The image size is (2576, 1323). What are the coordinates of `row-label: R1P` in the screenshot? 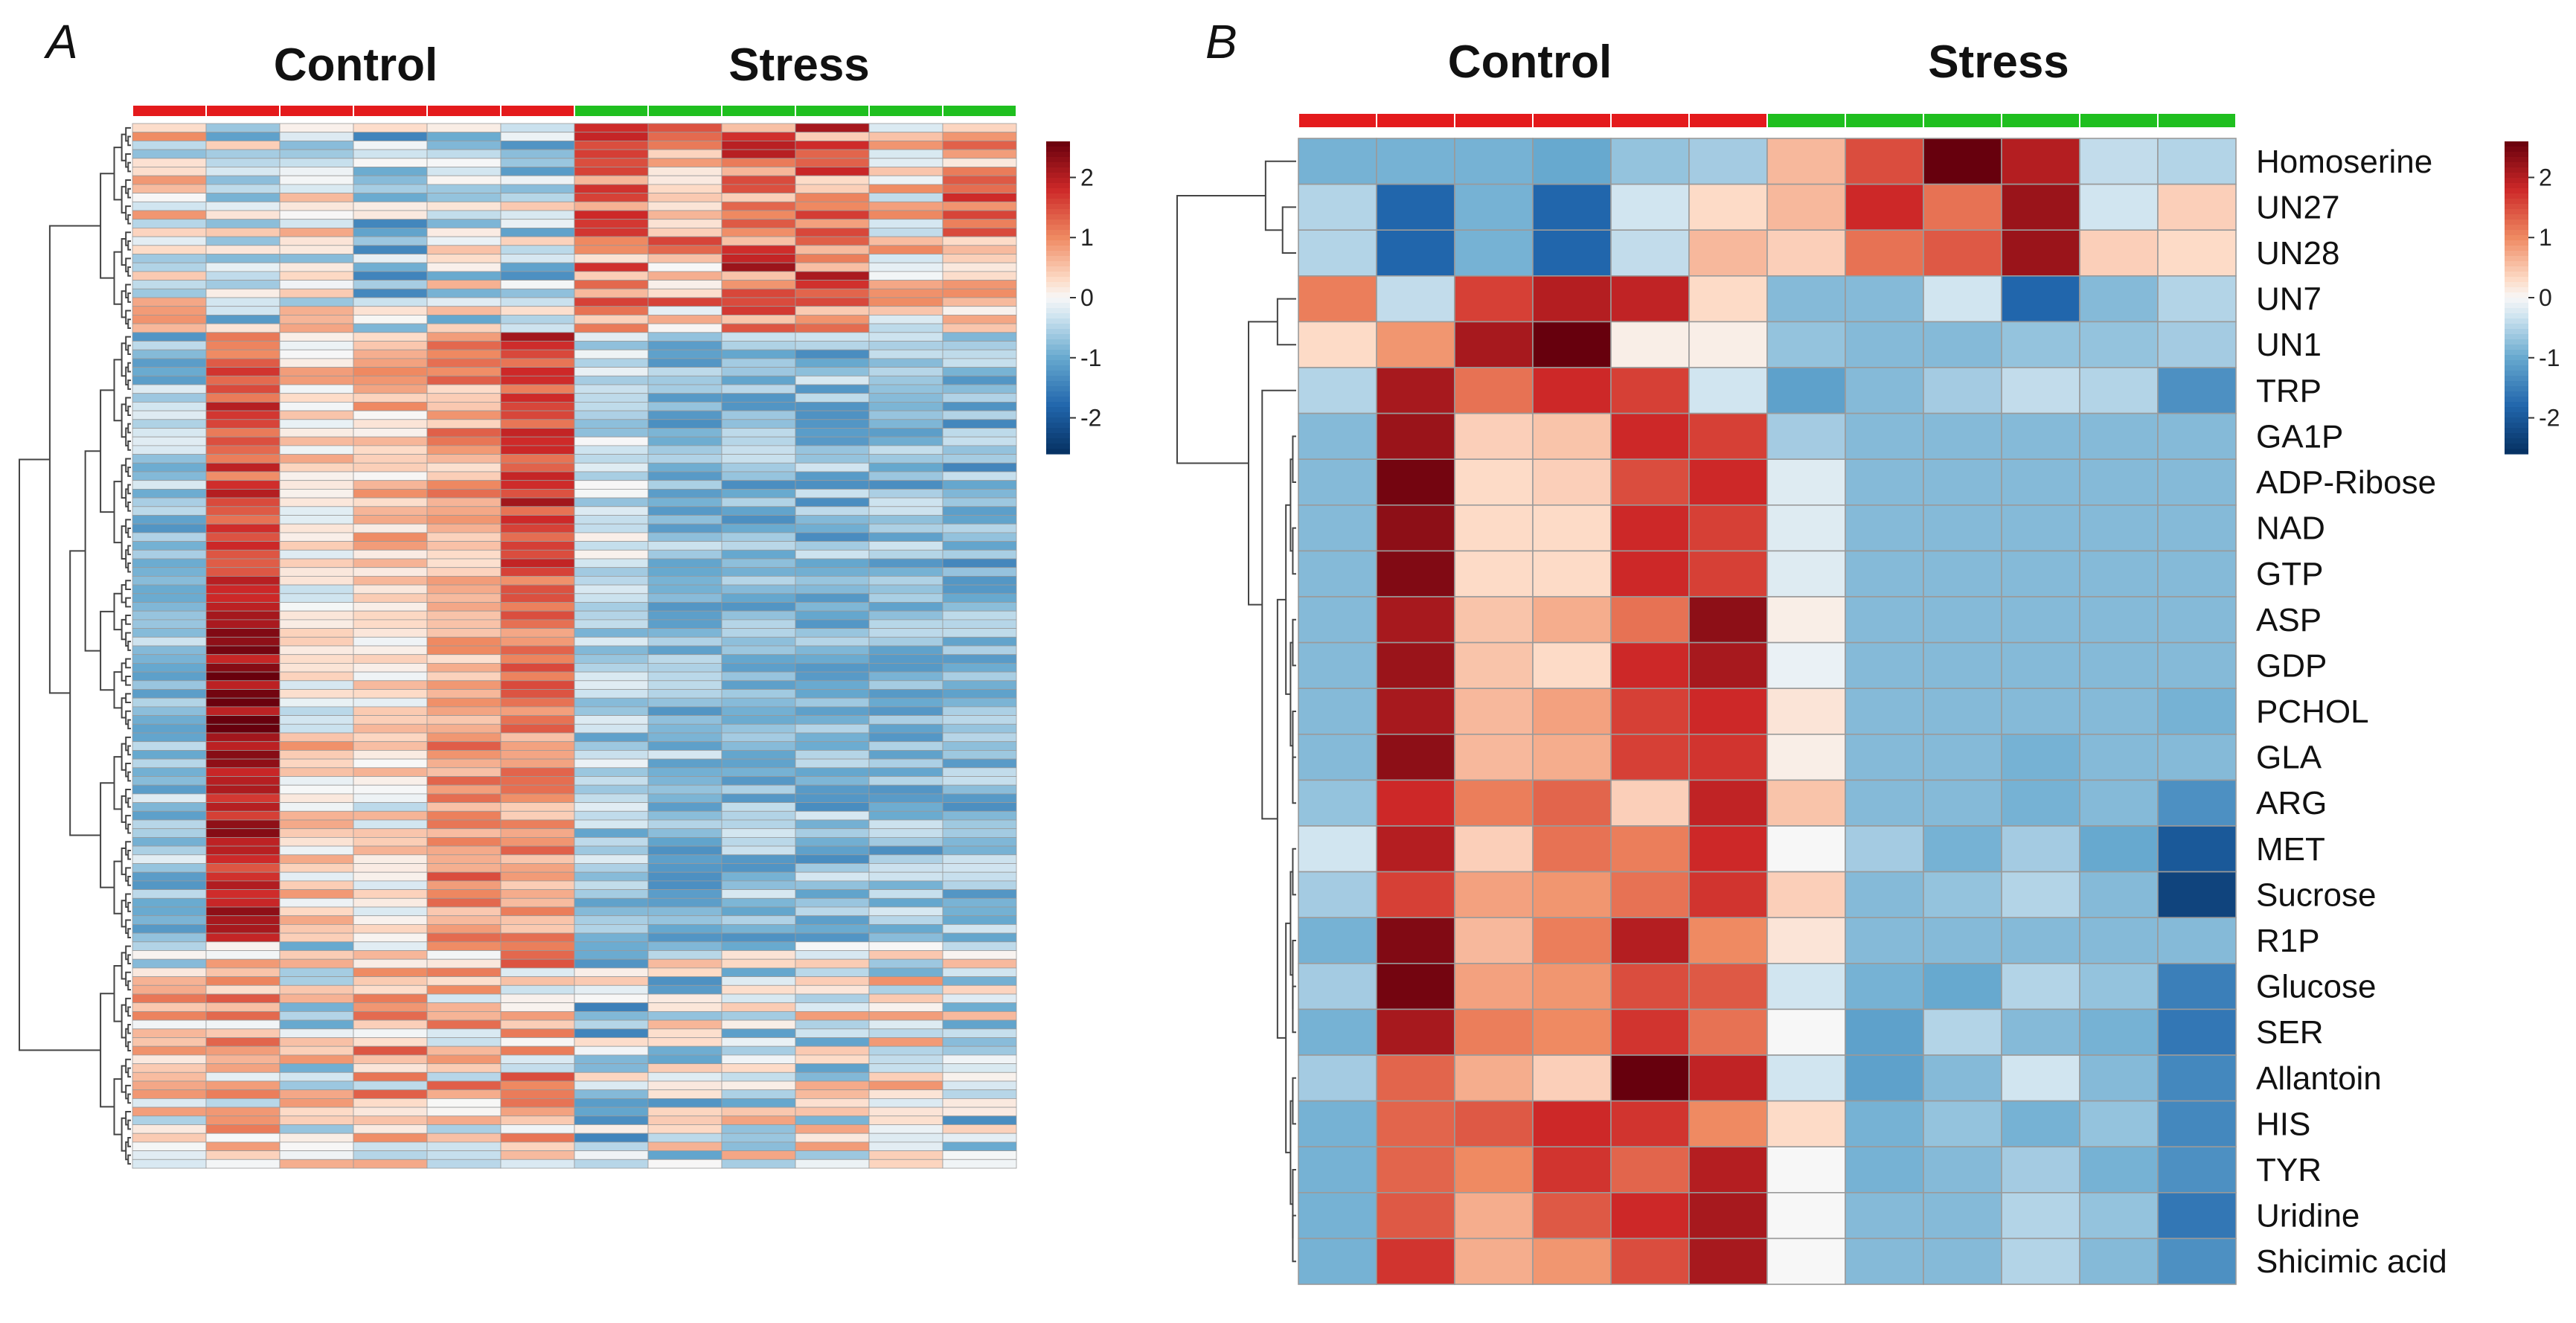 It's located at (2288, 941).